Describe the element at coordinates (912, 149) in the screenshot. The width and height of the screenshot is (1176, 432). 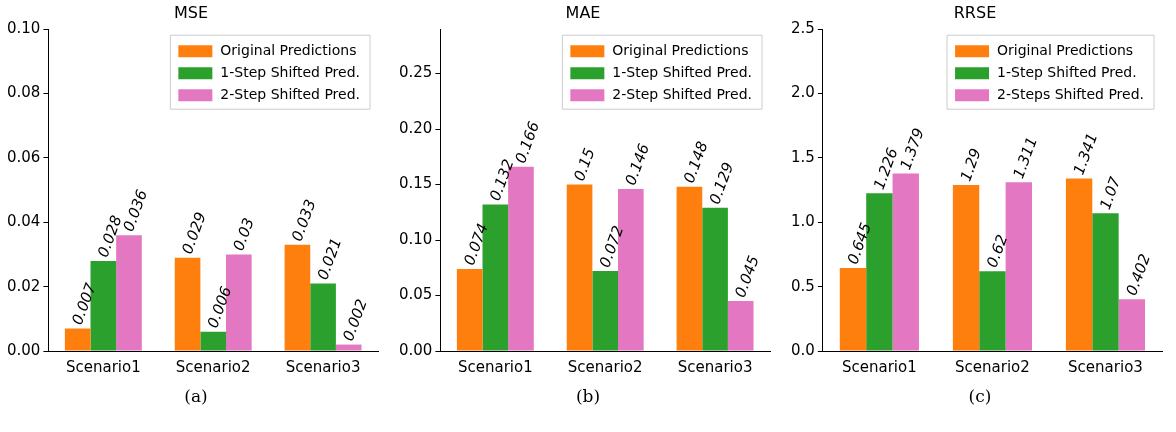
I see `data-label: 1.379` at that location.